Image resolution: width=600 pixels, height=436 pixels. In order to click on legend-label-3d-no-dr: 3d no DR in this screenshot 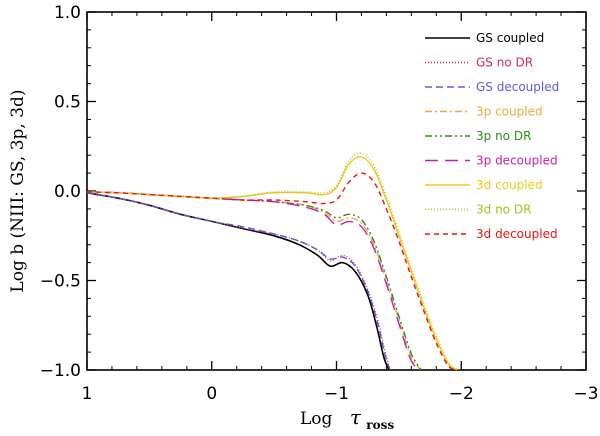, I will do `click(503, 210)`.